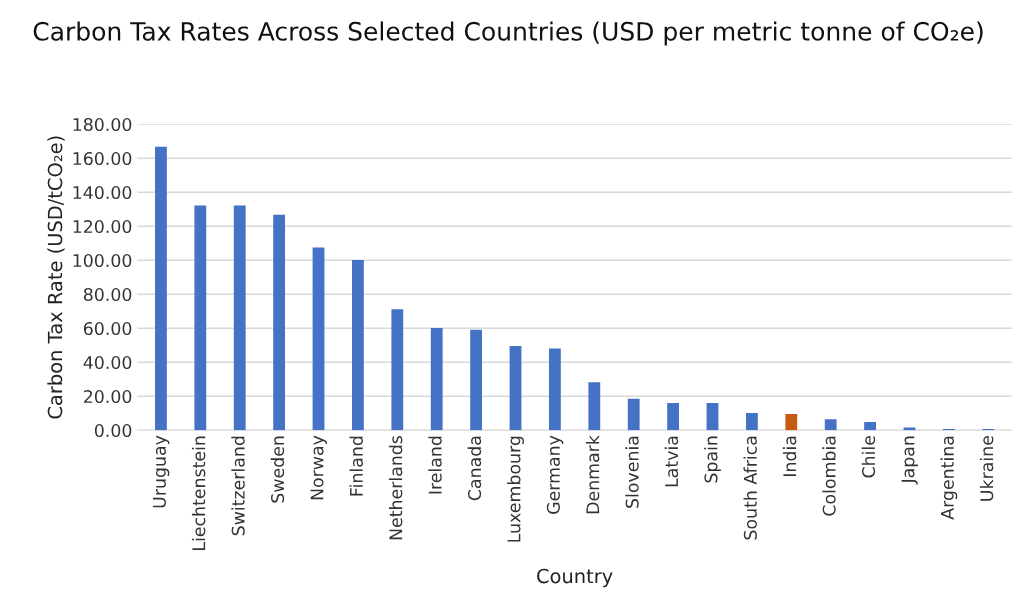  What do you see at coordinates (868, 457) in the screenshot?
I see `x-tick-label: Chile` at bounding box center [868, 457].